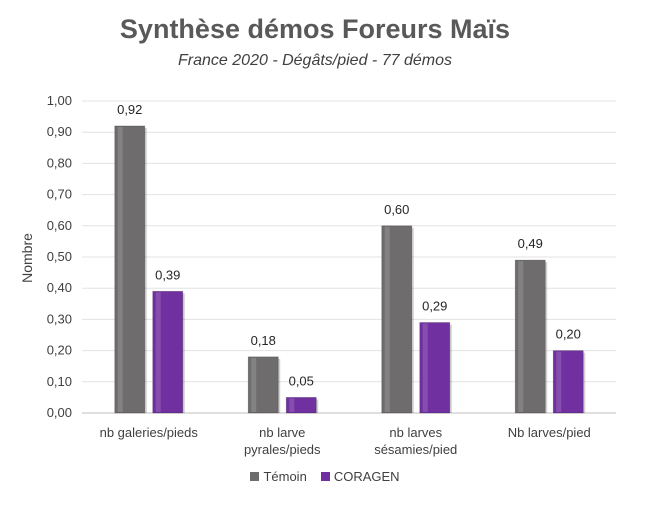 The image size is (650, 508). I want to click on chart-subtitle: France 2020 - Dégâts/pied - 77 démos, so click(315, 60).